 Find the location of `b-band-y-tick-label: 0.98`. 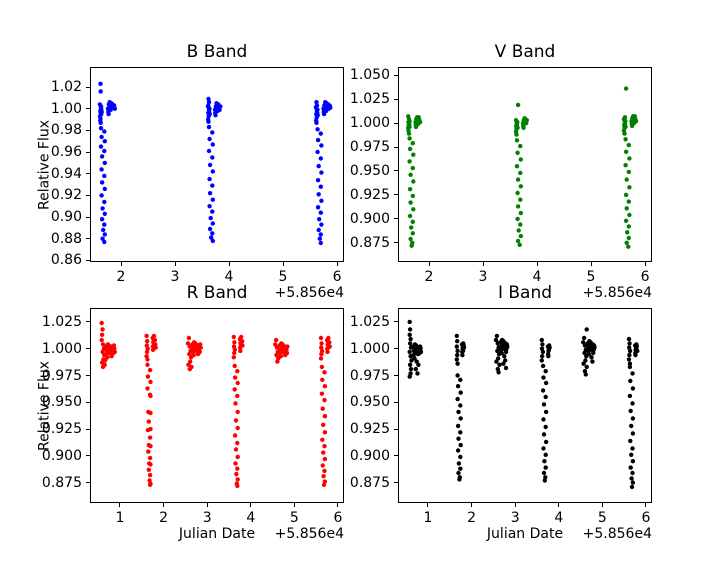

b-band-y-tick-label: 0.98 is located at coordinates (66, 130).